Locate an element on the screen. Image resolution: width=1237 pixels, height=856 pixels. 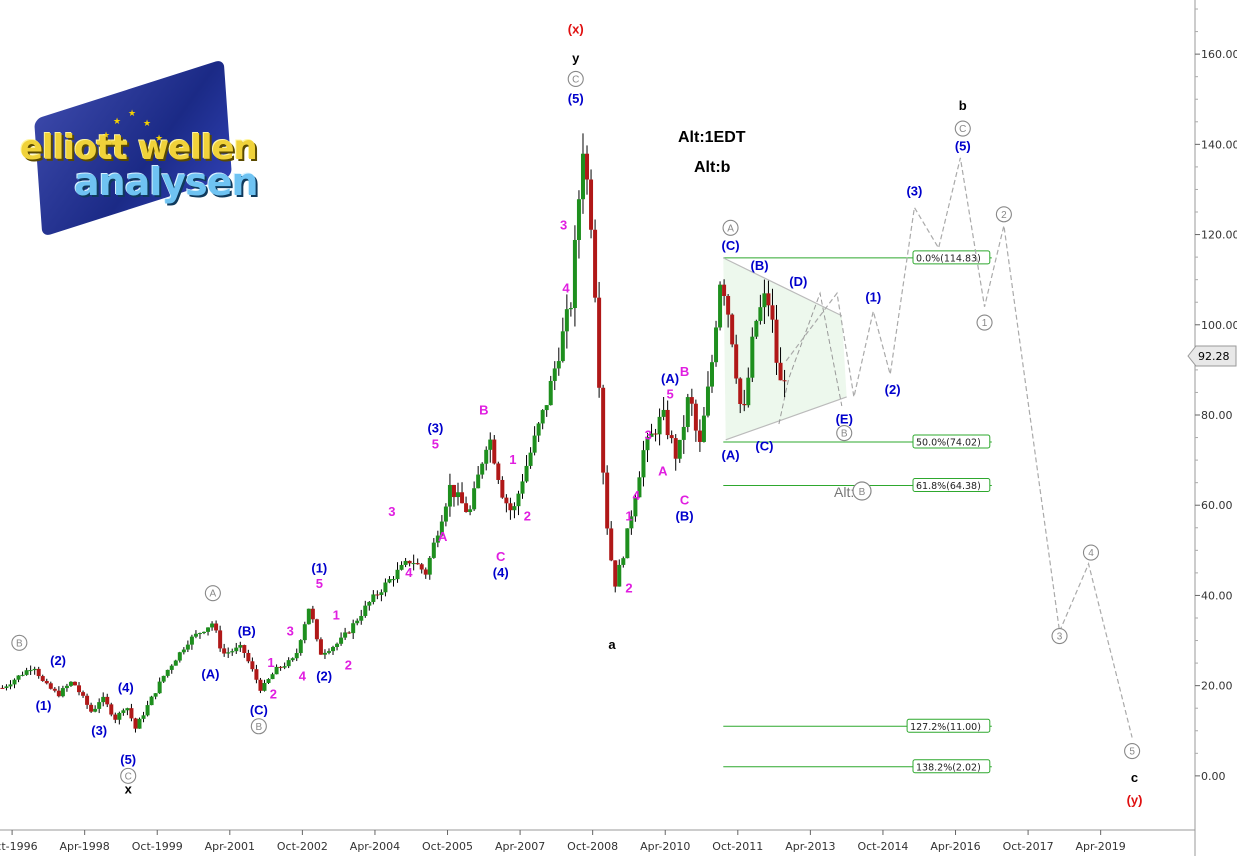
triangle-fill is located at coordinates (785, 348).